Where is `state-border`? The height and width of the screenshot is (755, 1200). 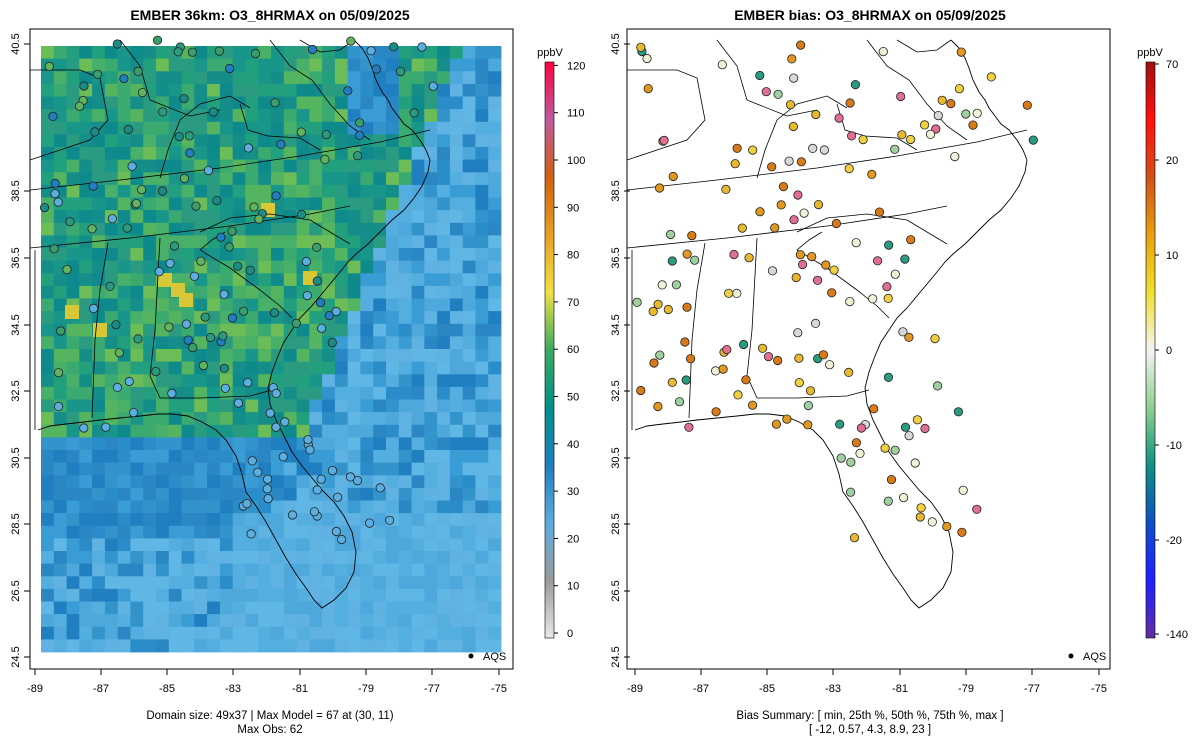
state-border is located at coordinates (275, 229).